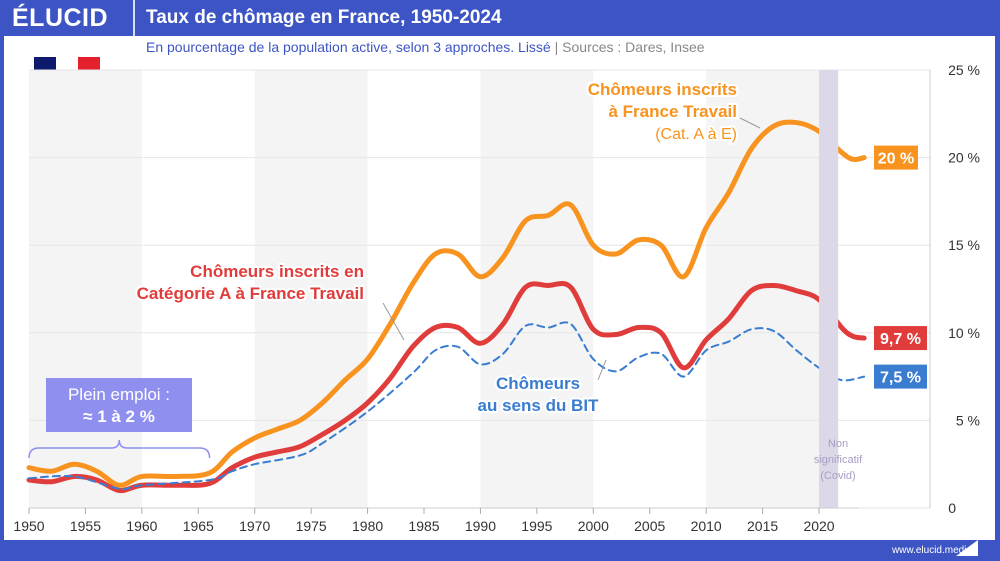 The height and width of the screenshot is (561, 1000). What do you see at coordinates (141, 526) in the screenshot?
I see `x-tick-label: 1960` at bounding box center [141, 526].